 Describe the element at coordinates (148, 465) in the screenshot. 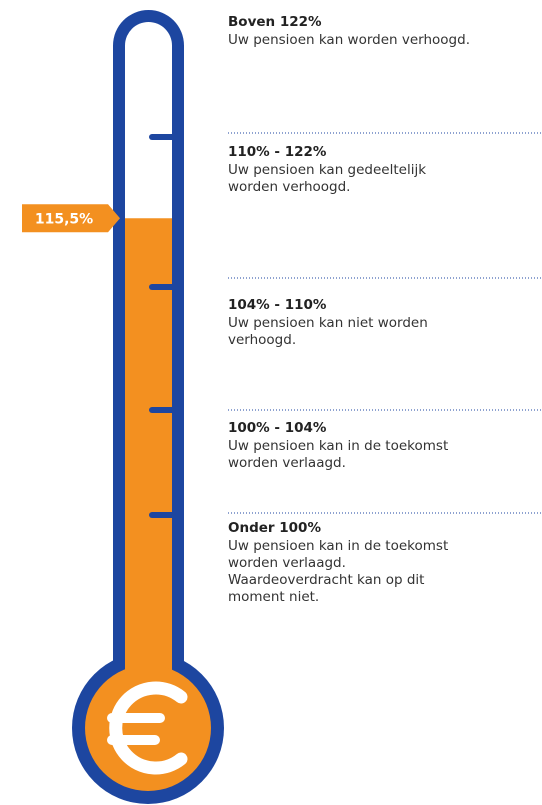

I see `level-fill` at that location.